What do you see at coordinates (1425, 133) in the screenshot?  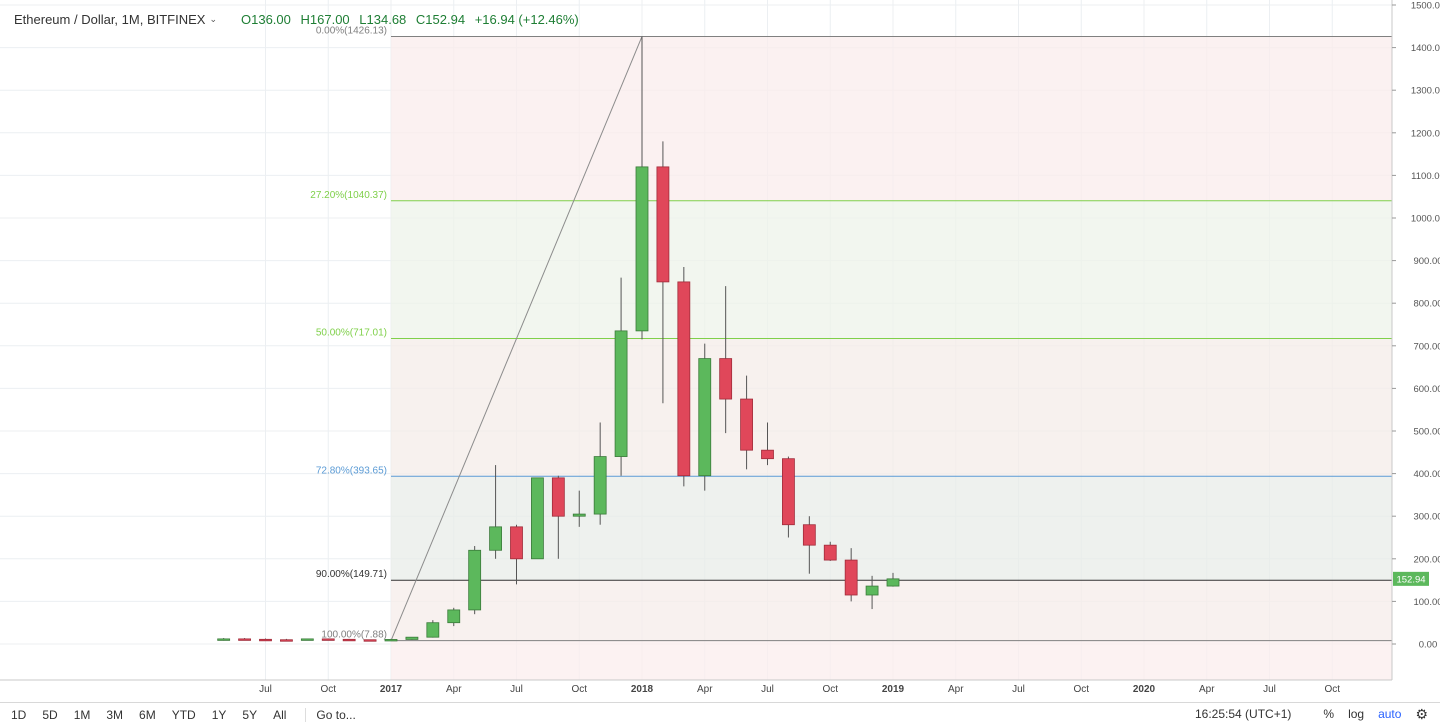 I see `price-tick-label: 1200.00` at bounding box center [1425, 133].